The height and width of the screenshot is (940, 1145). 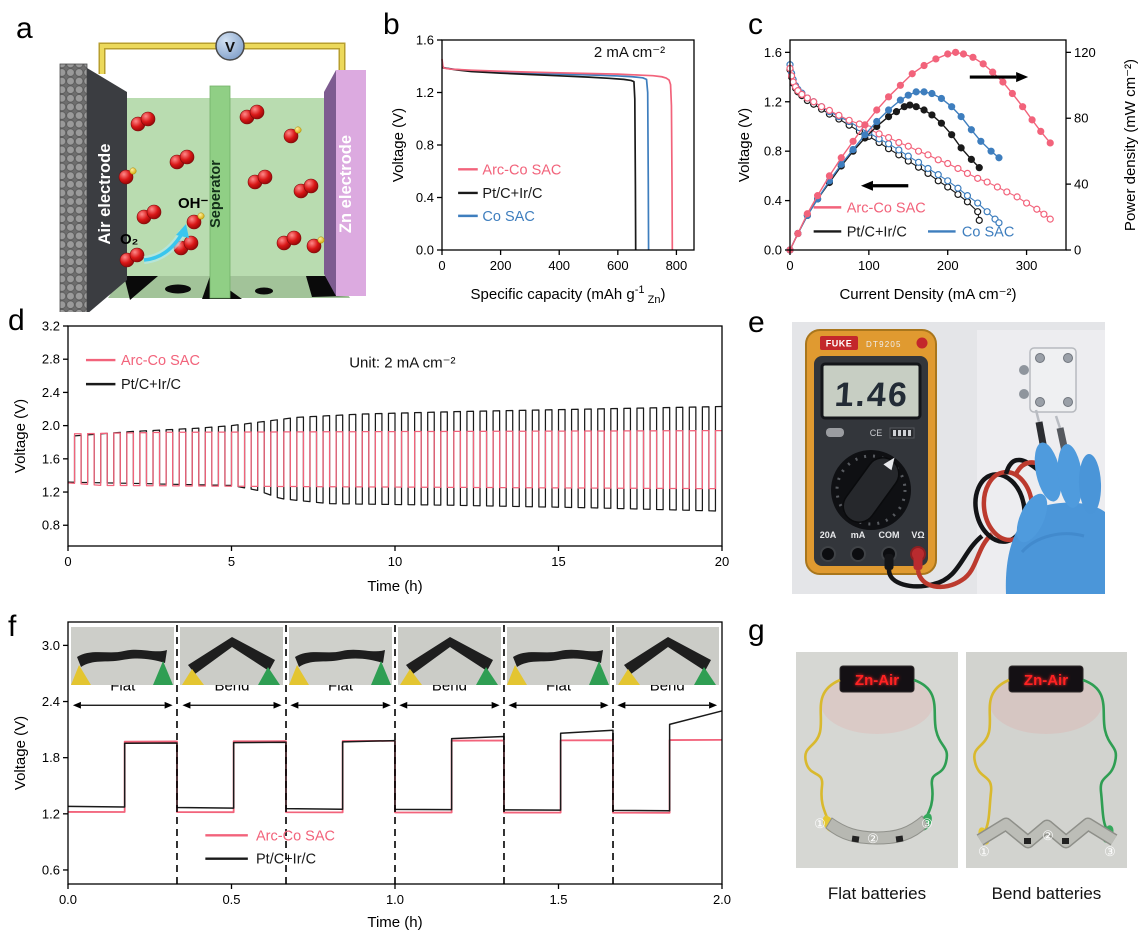 What do you see at coordinates (871, 395) in the screenshot?
I see `multimeter-reading: 1.46` at bounding box center [871, 395].